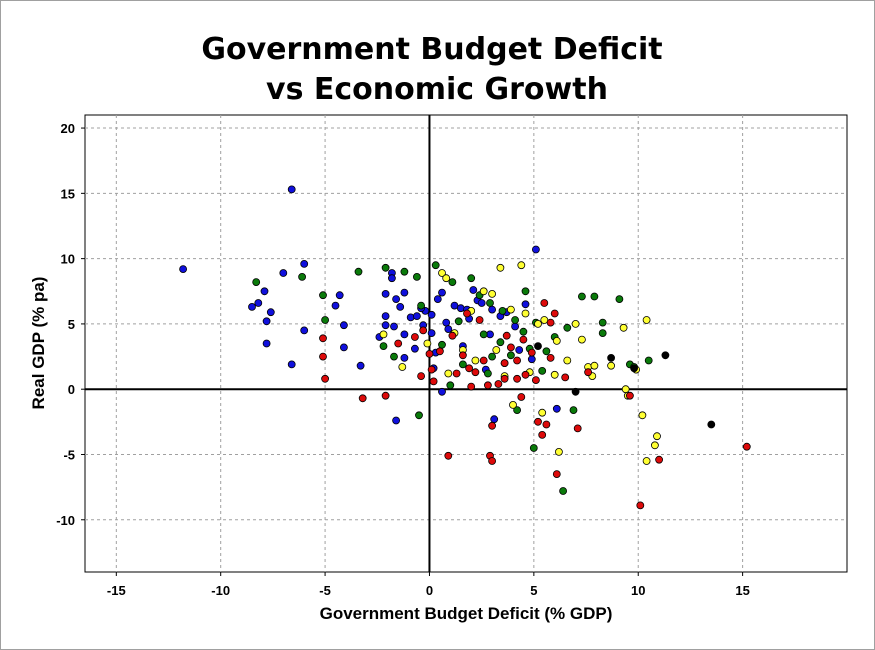  I want to click on x-tick-label: 10, so click(638, 590).